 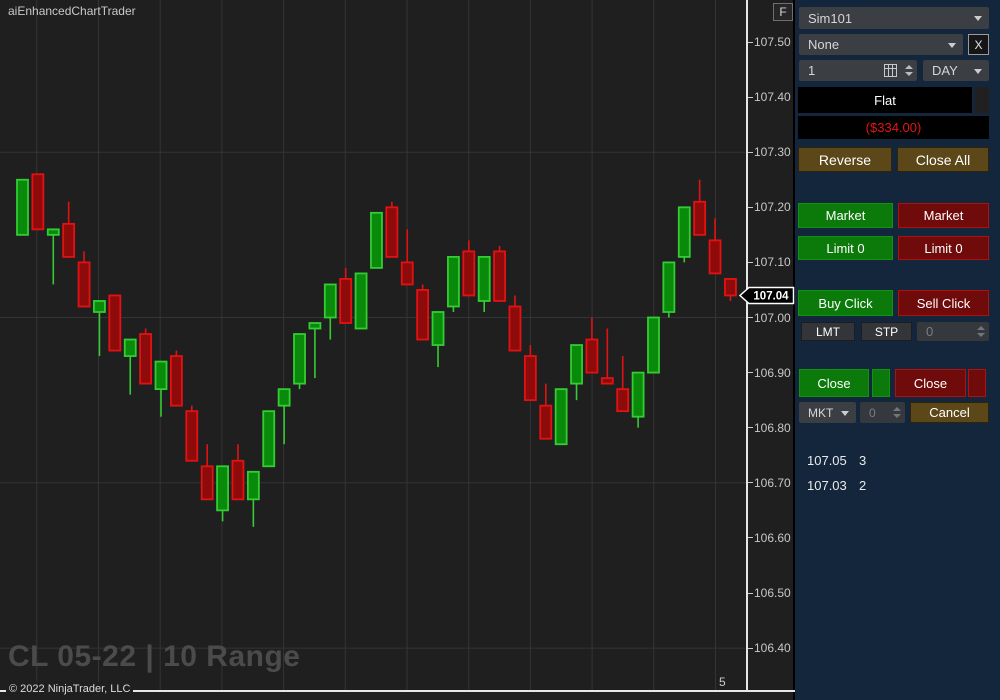 I want to click on account-selector: Sim101, so click(x=894, y=18).